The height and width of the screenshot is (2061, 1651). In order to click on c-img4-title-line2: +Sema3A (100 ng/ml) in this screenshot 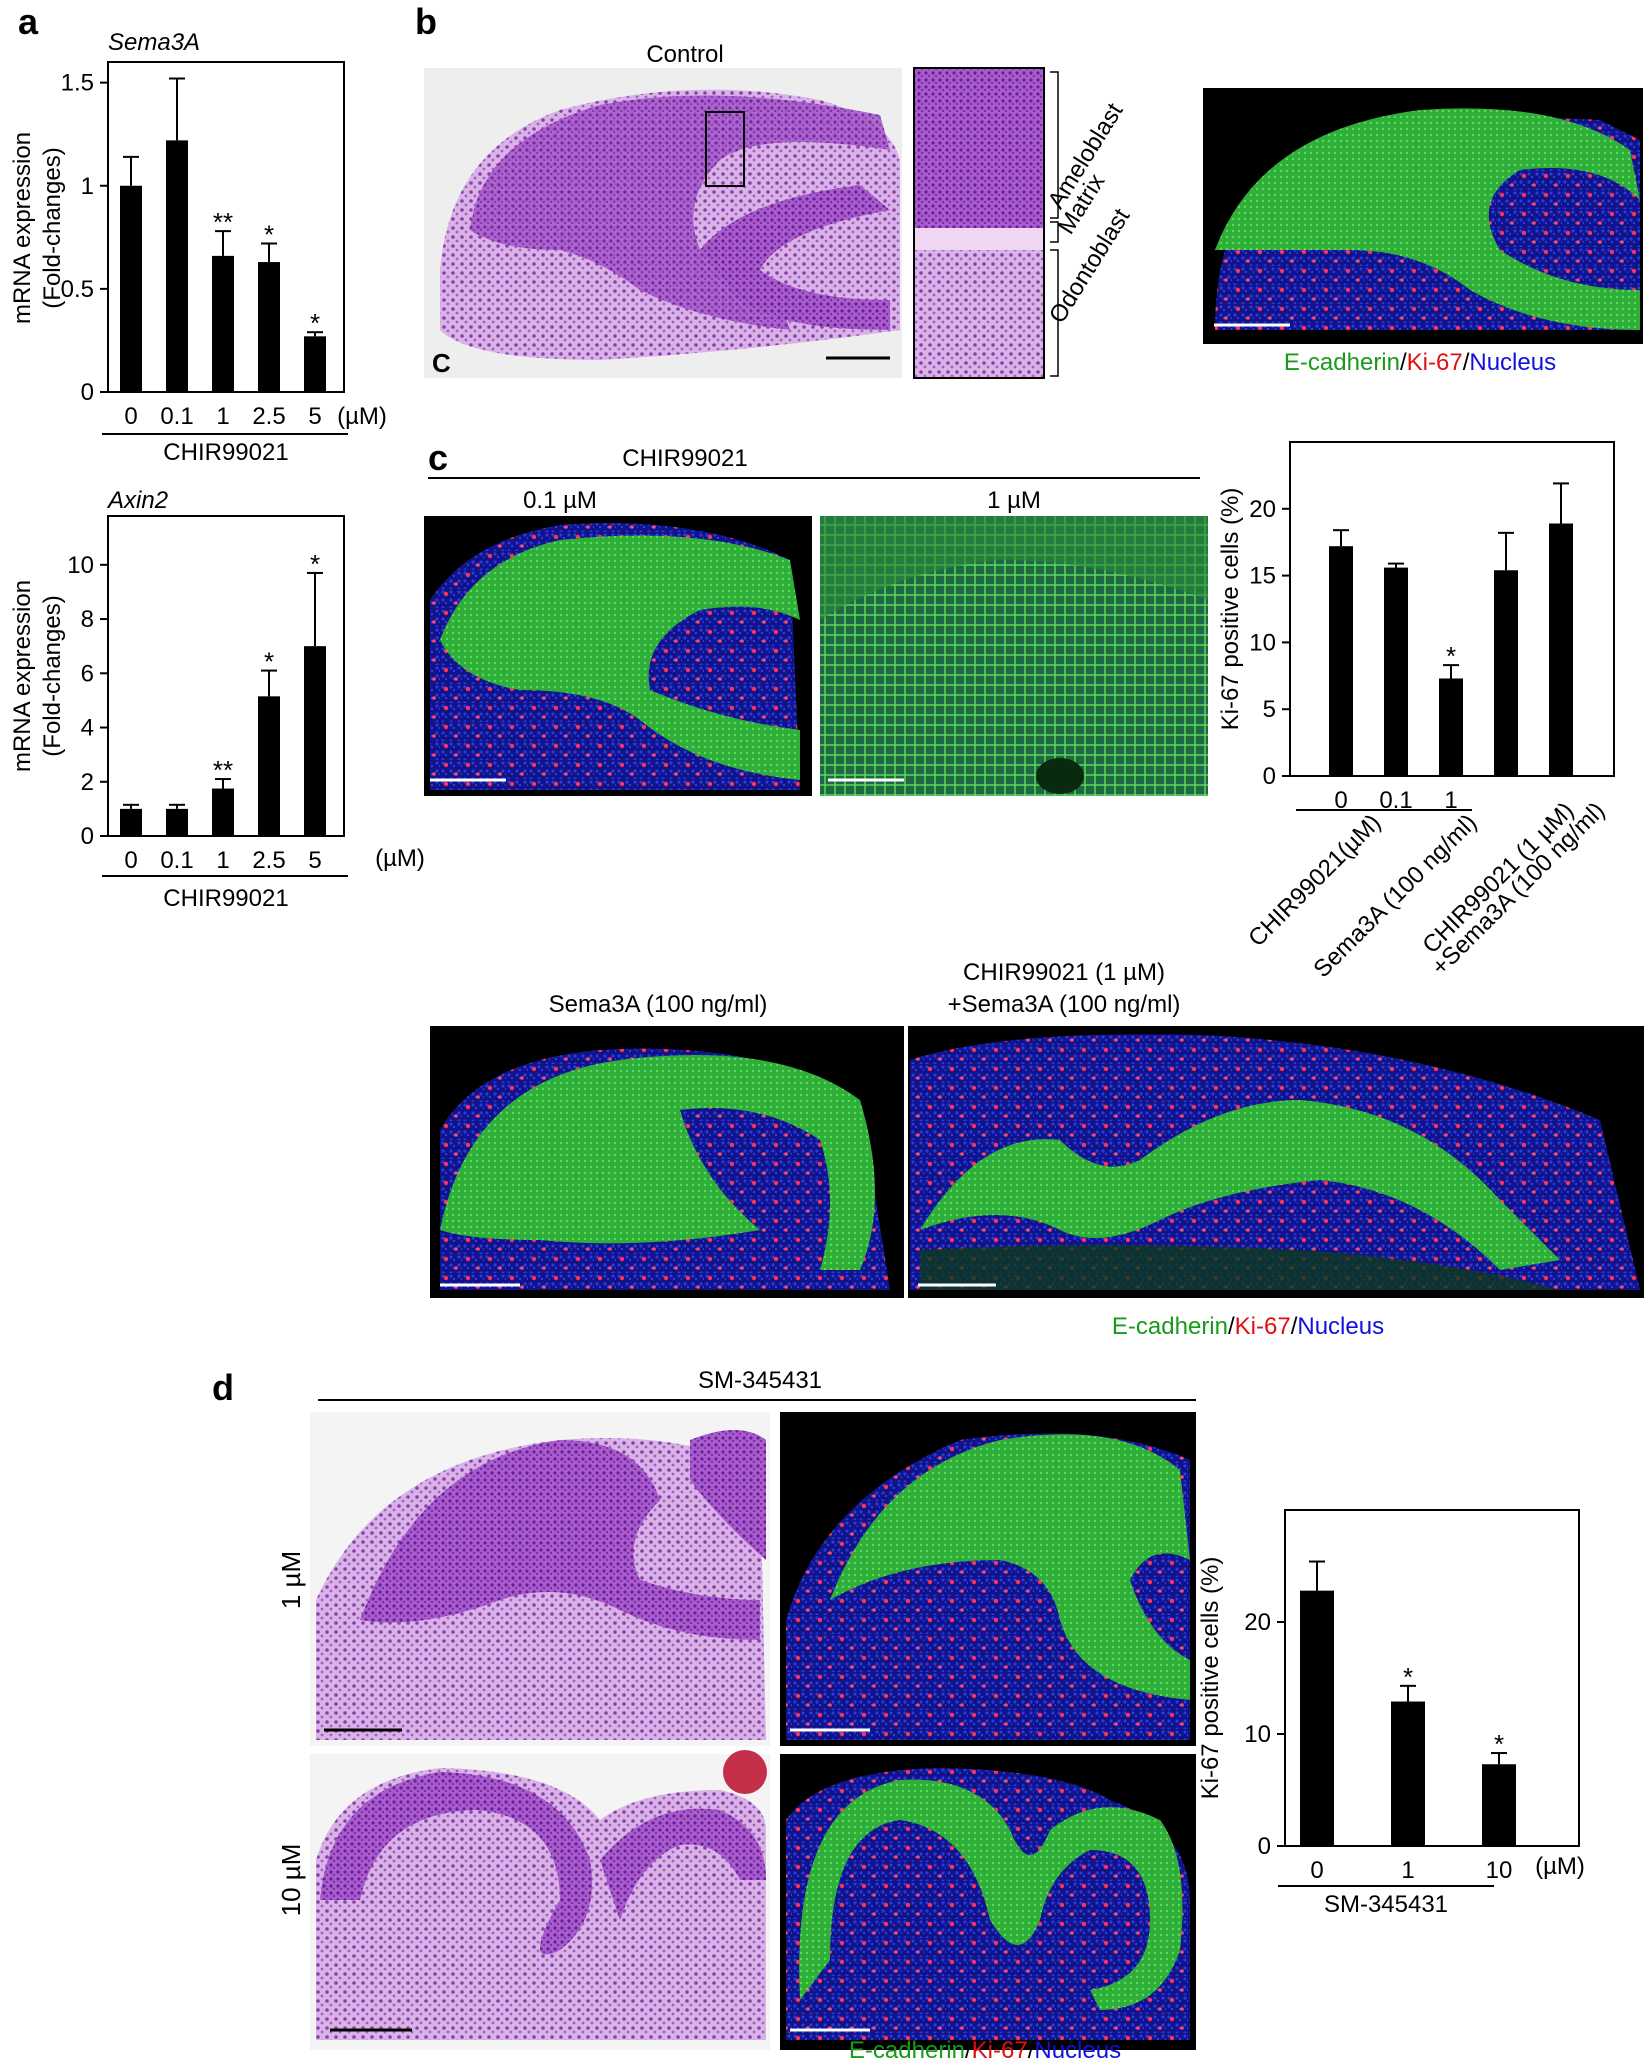, I will do `click(1064, 1004)`.